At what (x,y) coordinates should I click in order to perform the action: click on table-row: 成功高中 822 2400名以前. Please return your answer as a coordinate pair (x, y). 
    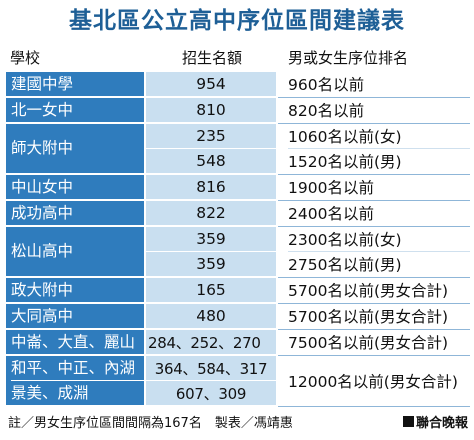
    Looking at the image, I should click on (238, 214).